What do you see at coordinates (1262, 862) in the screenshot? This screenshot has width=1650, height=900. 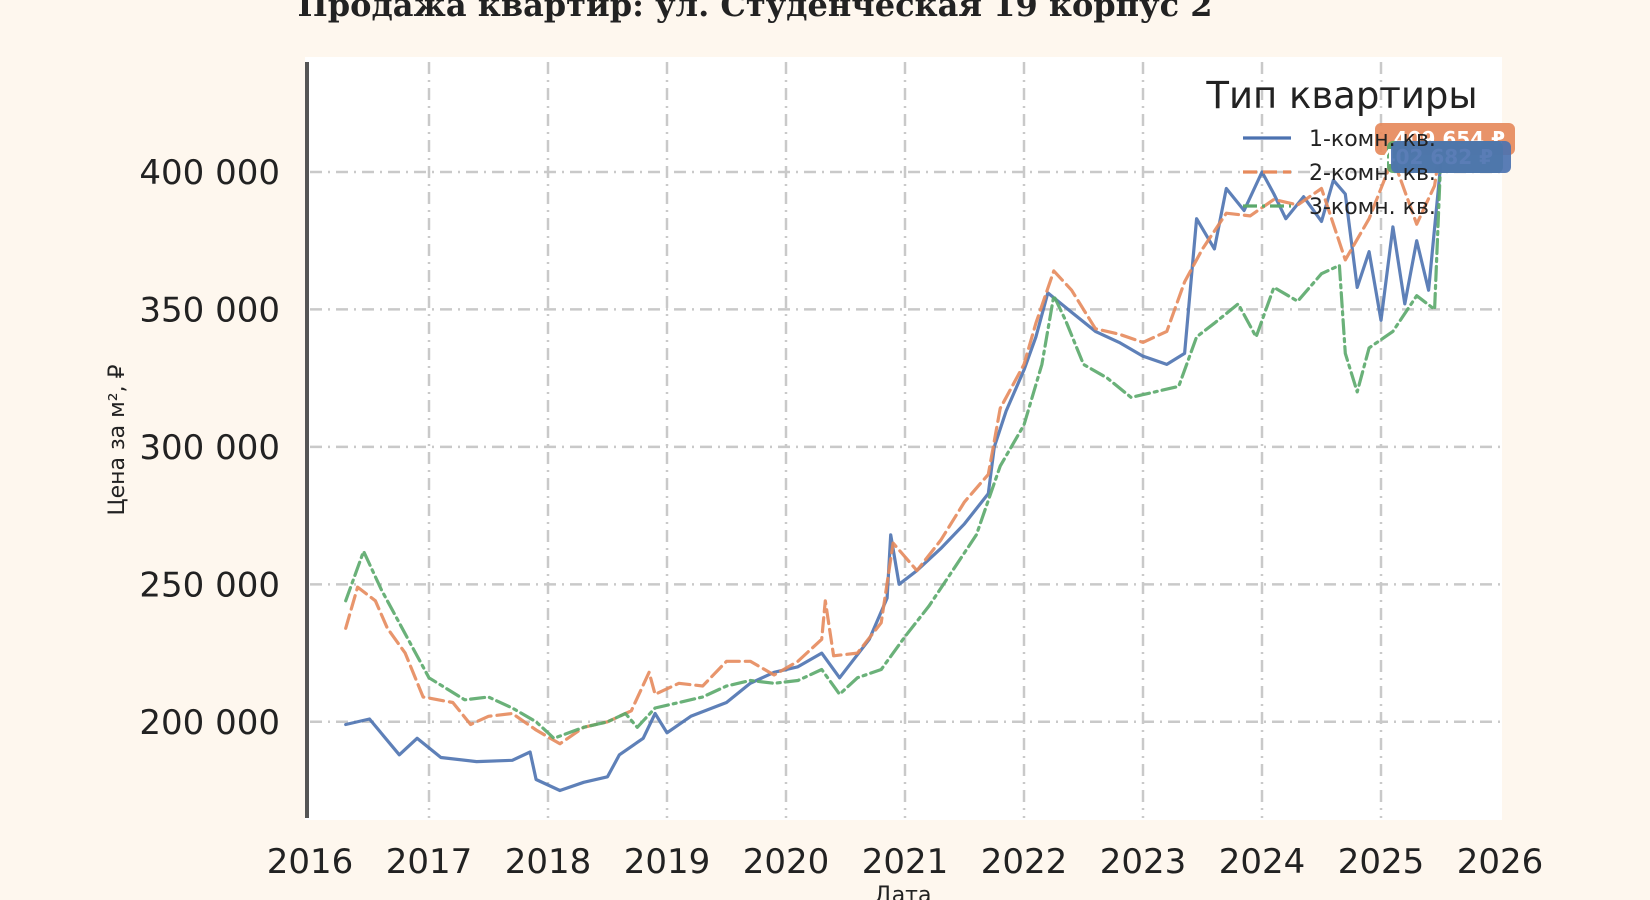 I see `x-tick-label: 2024` at bounding box center [1262, 862].